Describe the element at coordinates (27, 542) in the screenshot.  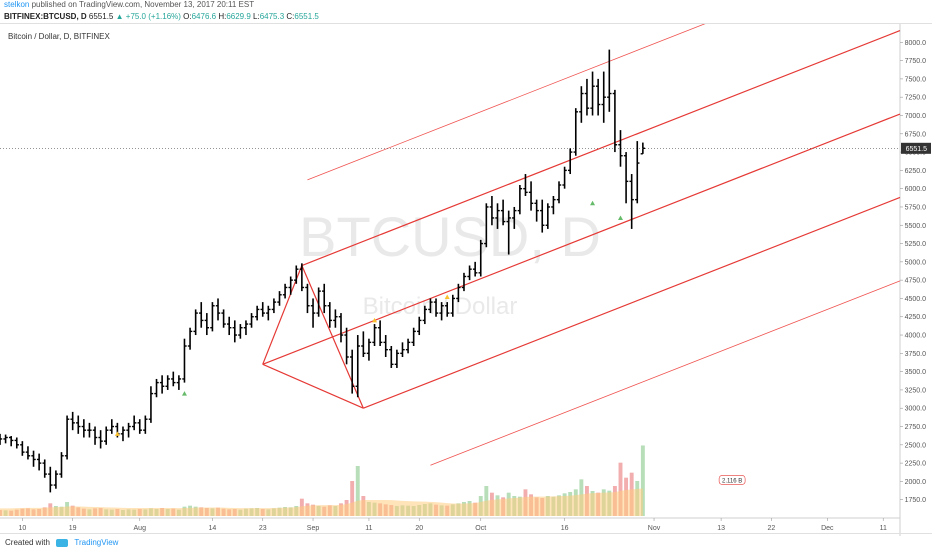
I see `created-with-text: Created with` at that location.